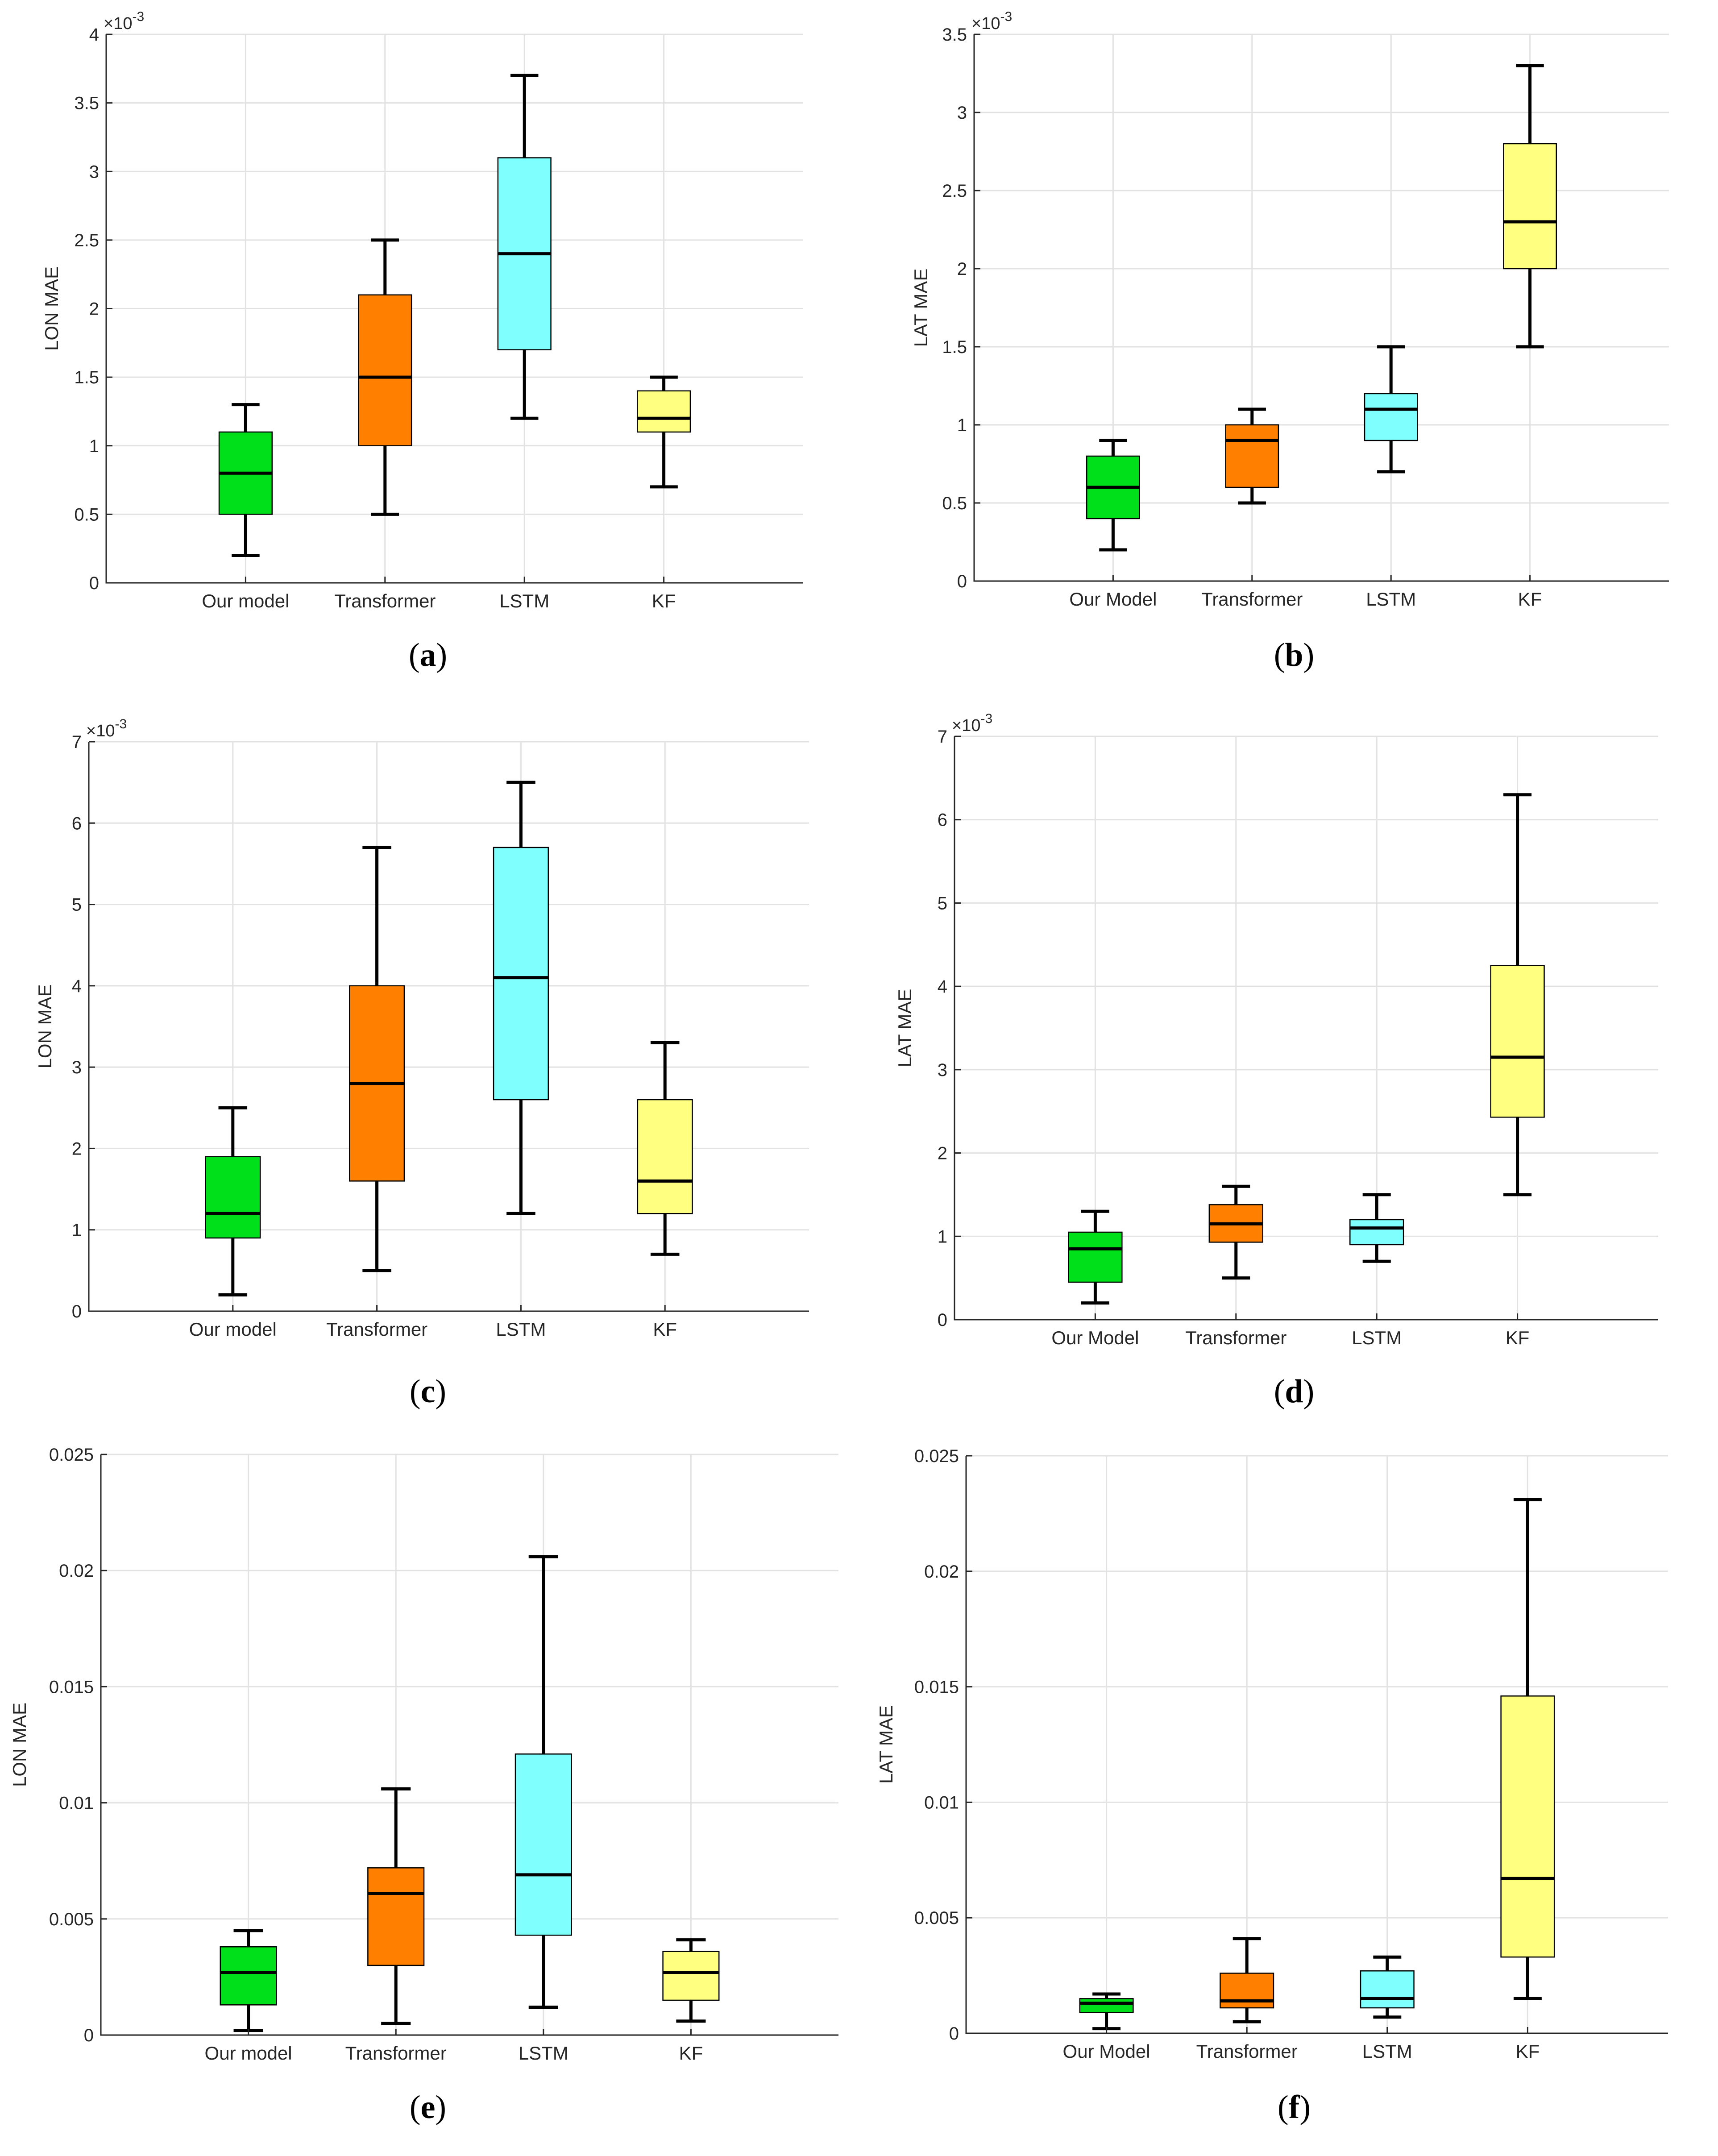 This screenshot has height=2156, width=1718. Describe the element at coordinates (937, 1688) in the screenshot. I see `y-tick-label: 0.015` at that location.